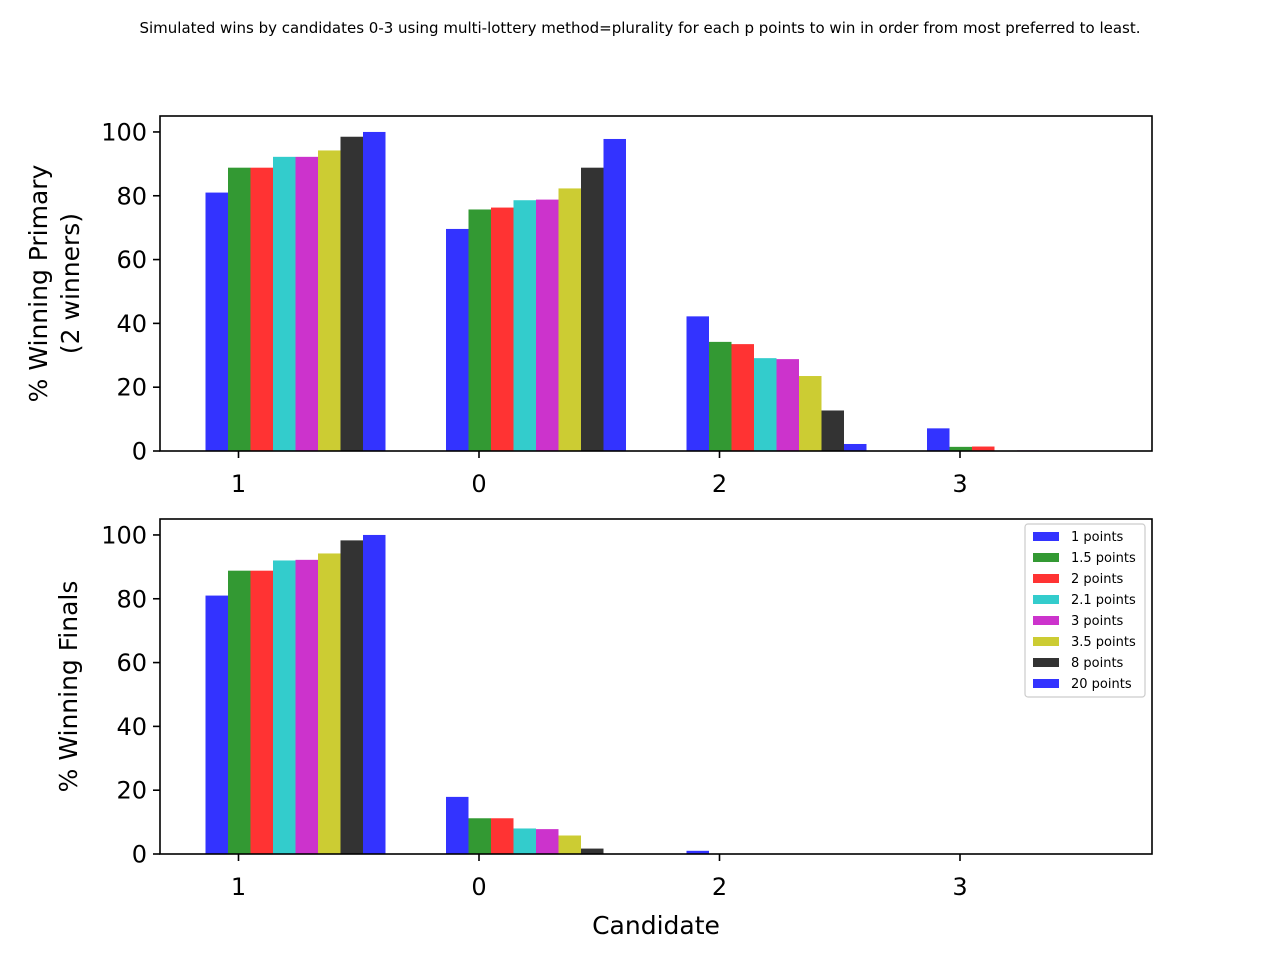 This screenshot has width=1280, height=960. I want to click on y-axis-label: % Winning Primary, so click(38, 283).